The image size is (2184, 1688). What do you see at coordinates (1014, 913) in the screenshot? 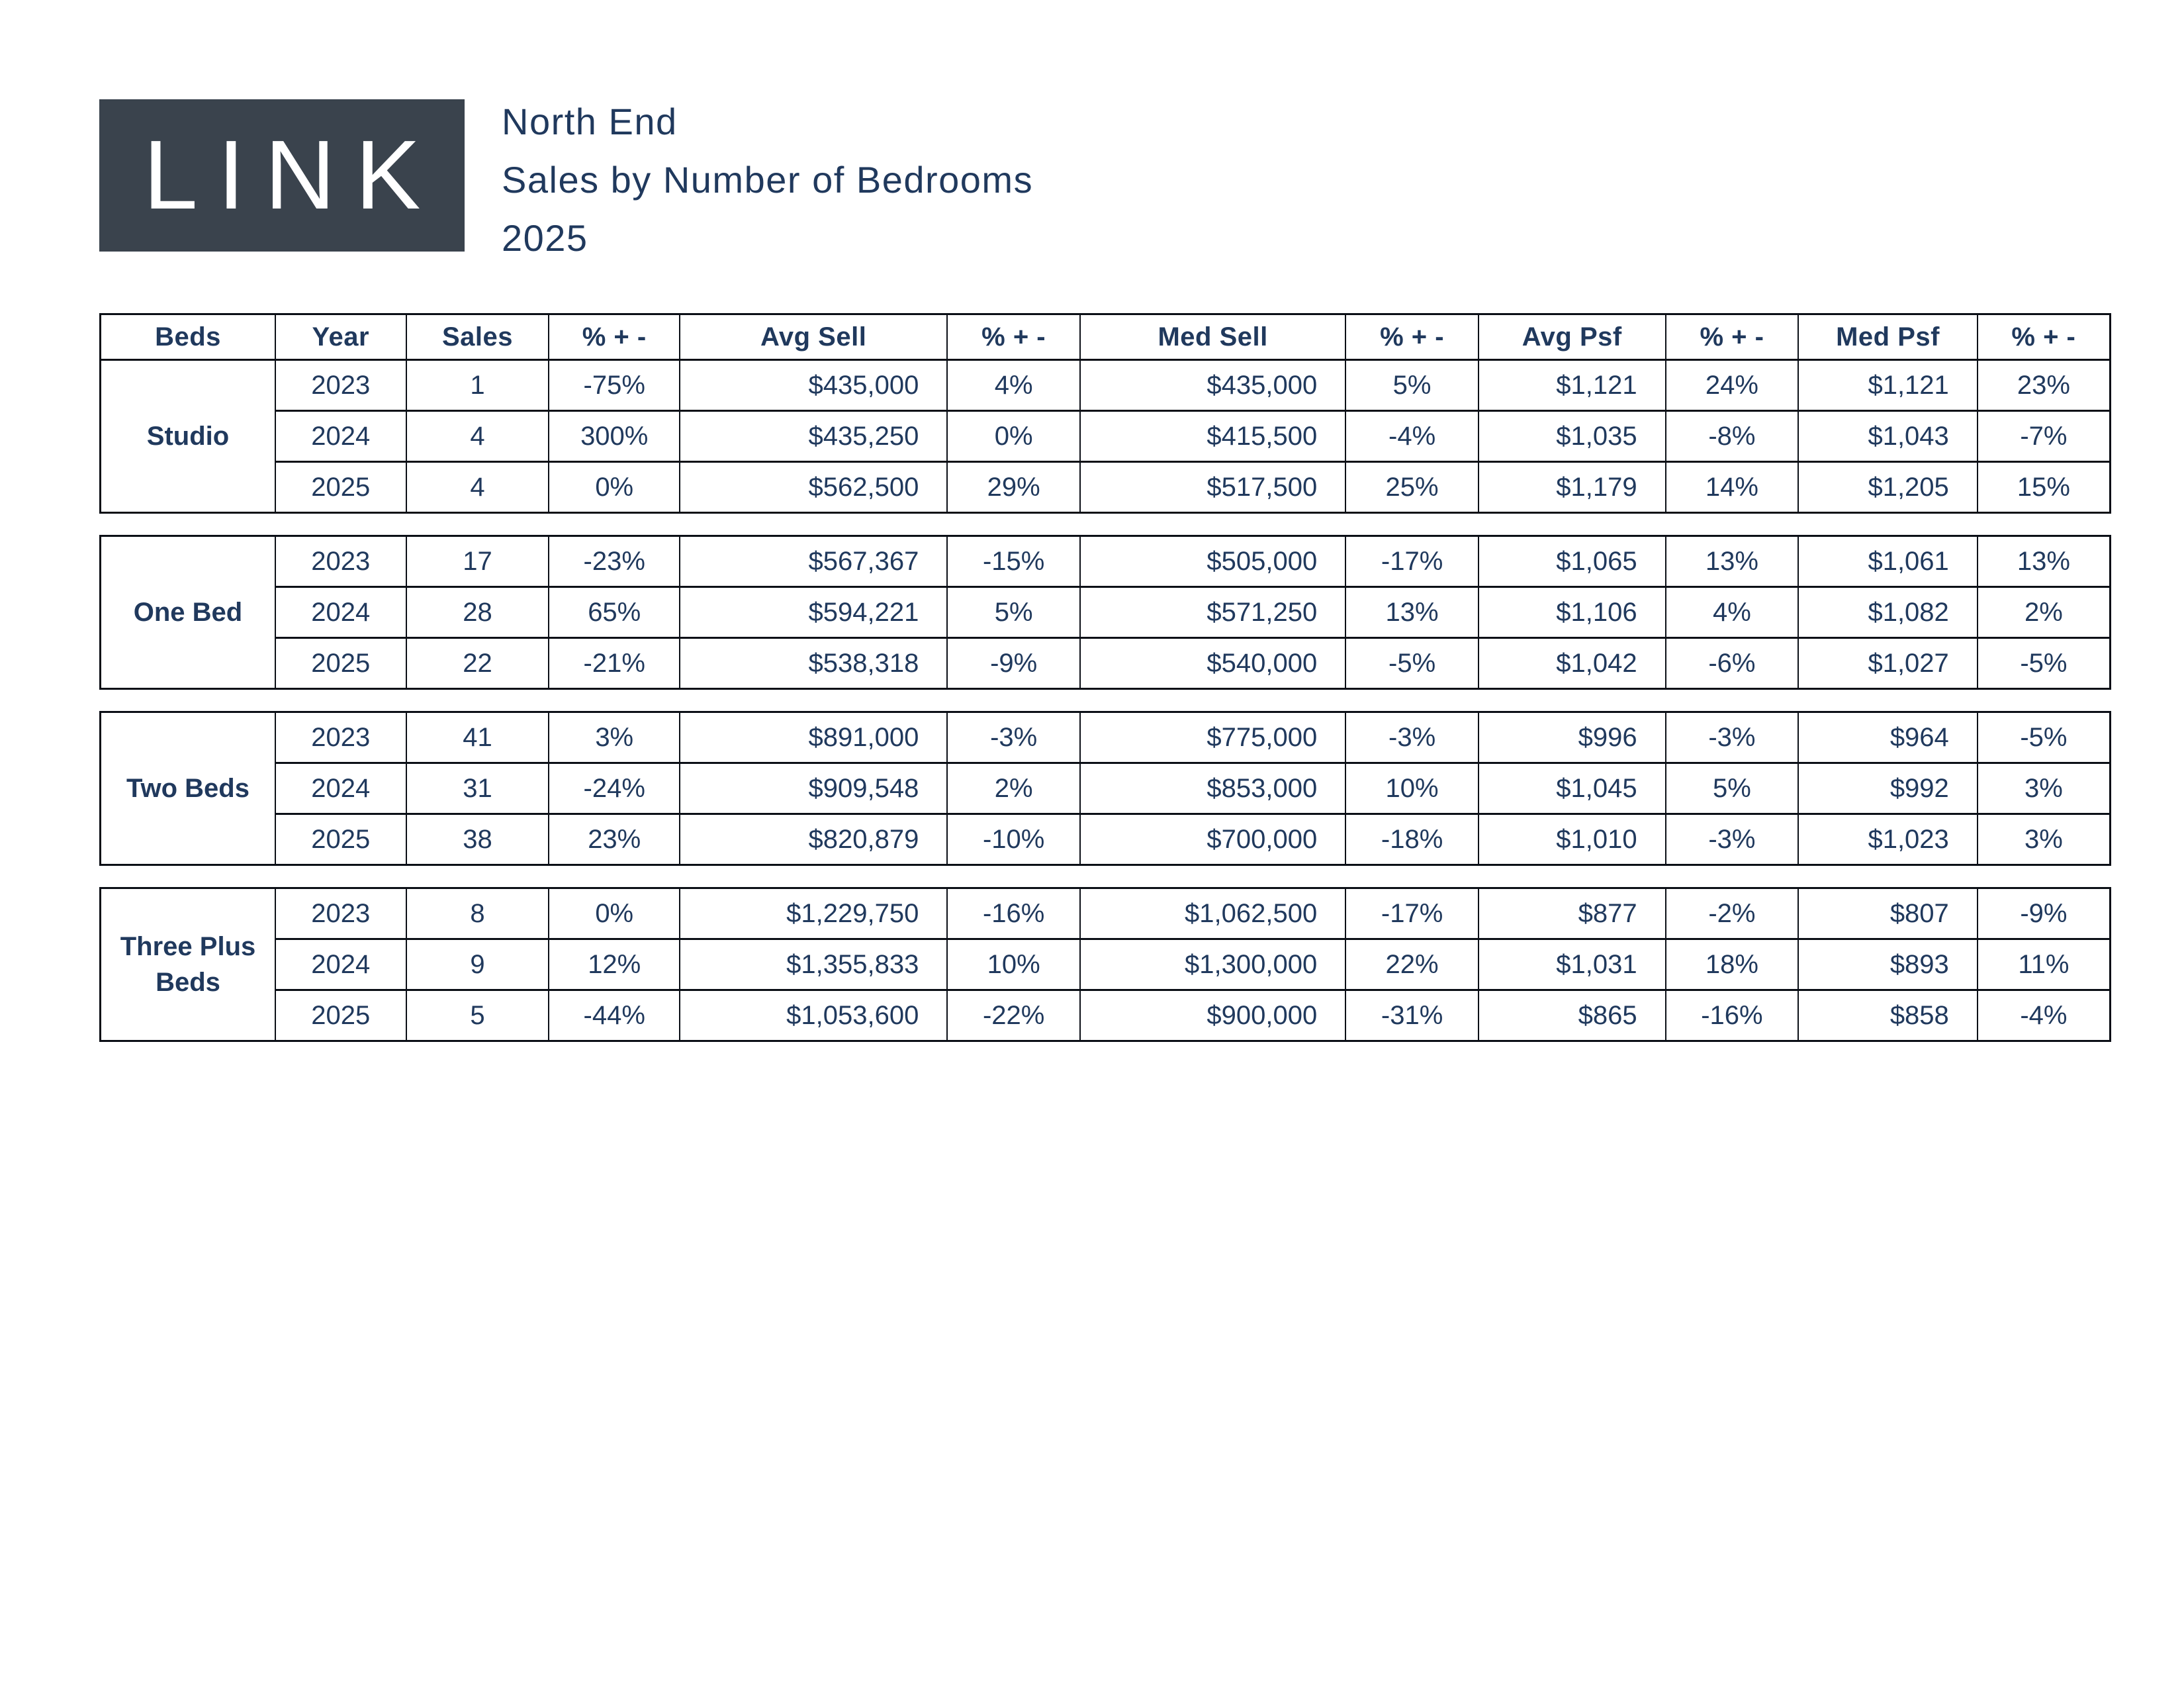
I see `cell-pct-avg-sell: -16%` at bounding box center [1014, 913].